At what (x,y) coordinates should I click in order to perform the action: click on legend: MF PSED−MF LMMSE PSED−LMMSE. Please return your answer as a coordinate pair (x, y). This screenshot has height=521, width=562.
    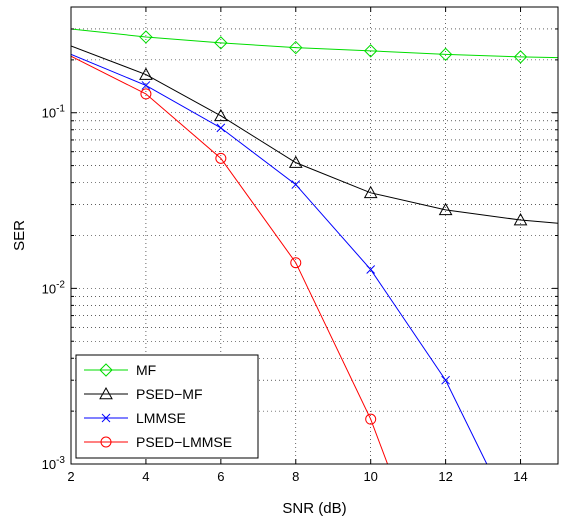
    Looking at the image, I should click on (167, 406).